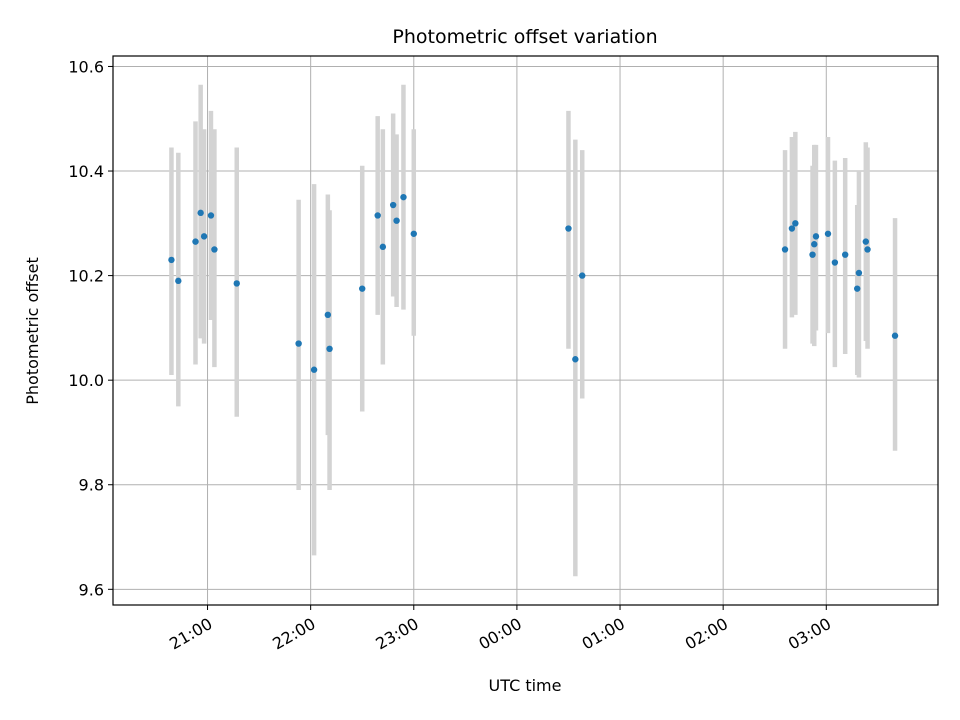 Image resolution: width=960 pixels, height=720 pixels. I want to click on x-axis-label: UTC time, so click(525, 685).